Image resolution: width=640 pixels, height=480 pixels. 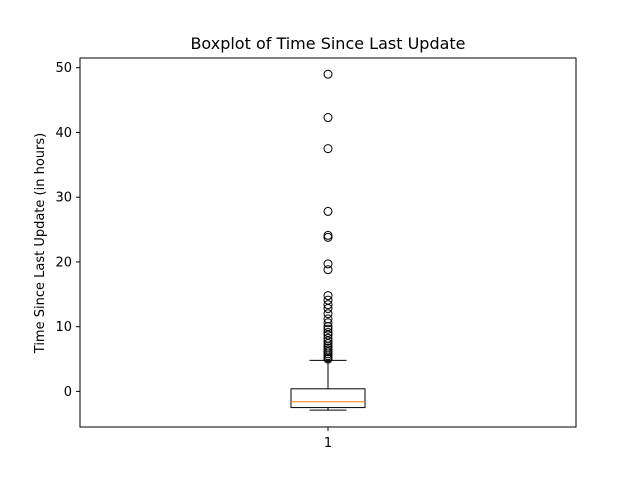 What do you see at coordinates (63, 327) in the screenshot?
I see `y-tick-label: 10` at bounding box center [63, 327].